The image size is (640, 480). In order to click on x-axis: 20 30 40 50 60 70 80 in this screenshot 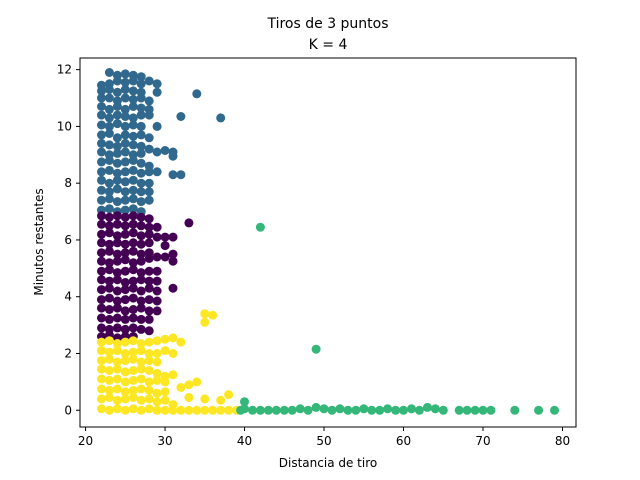, I will do `click(324, 437)`.